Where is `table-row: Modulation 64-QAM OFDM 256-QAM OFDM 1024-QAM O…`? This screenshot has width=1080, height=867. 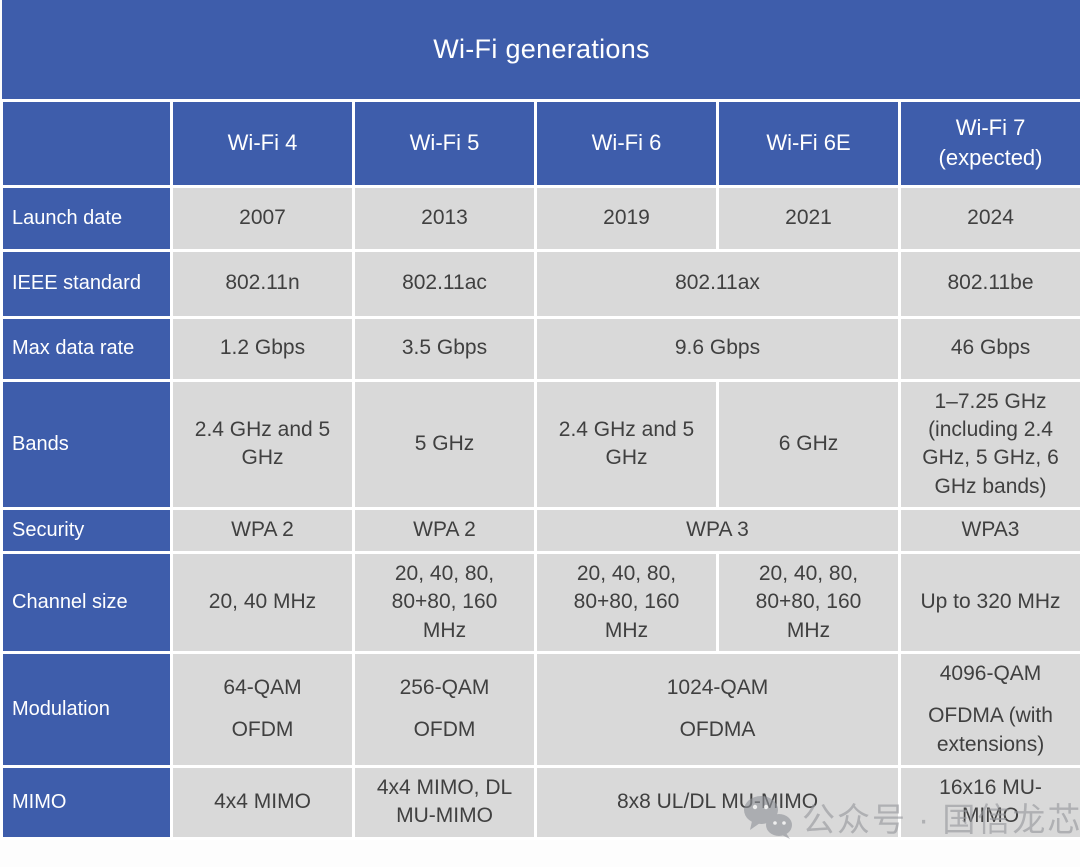
table-row: Modulation 64-QAM OFDM 256-QAM OFDM 1024-QAM O… is located at coordinates (540, 709).